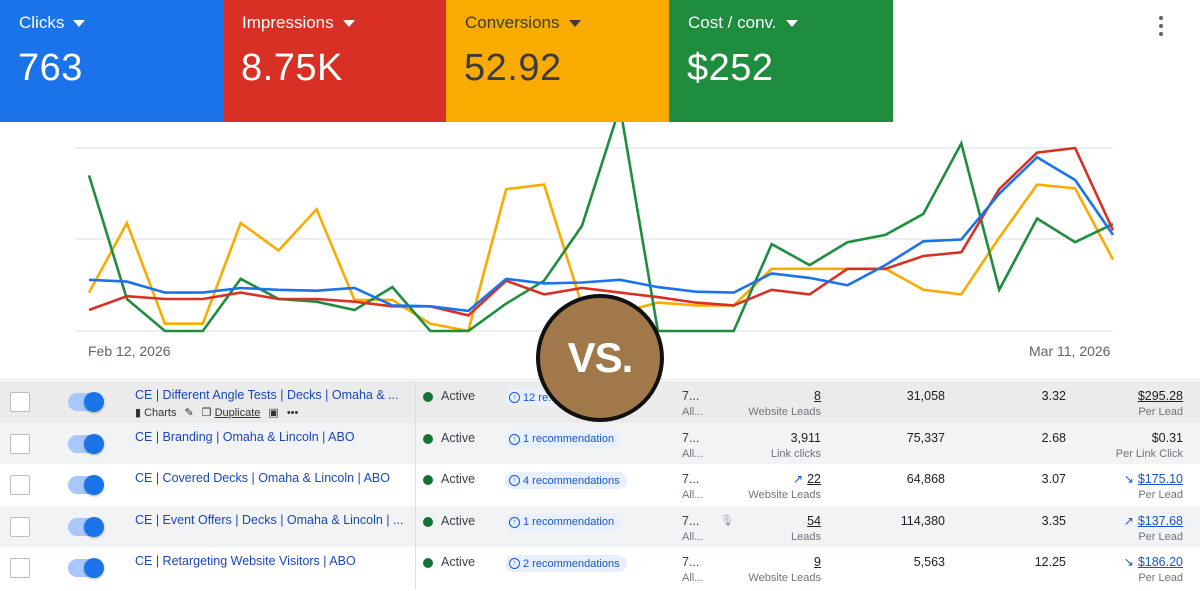  Describe the element at coordinates (1160, 562) in the screenshot. I see `cost-number: $186.20` at that location.